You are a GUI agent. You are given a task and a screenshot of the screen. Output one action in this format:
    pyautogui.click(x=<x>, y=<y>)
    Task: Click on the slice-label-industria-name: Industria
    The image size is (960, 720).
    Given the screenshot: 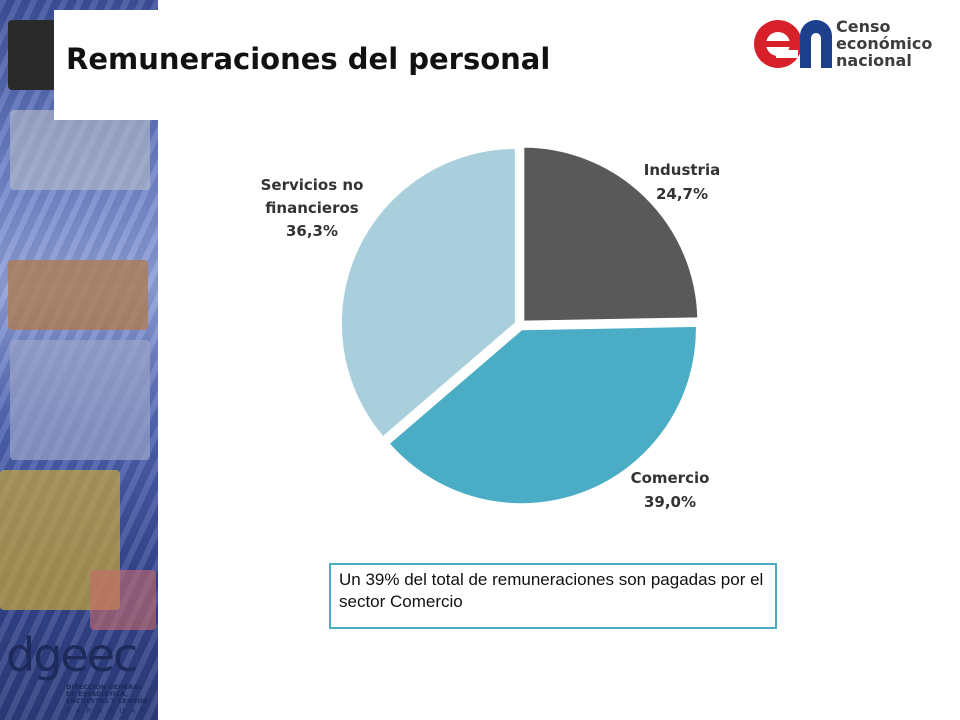 What is the action you would take?
    pyautogui.click(x=682, y=170)
    